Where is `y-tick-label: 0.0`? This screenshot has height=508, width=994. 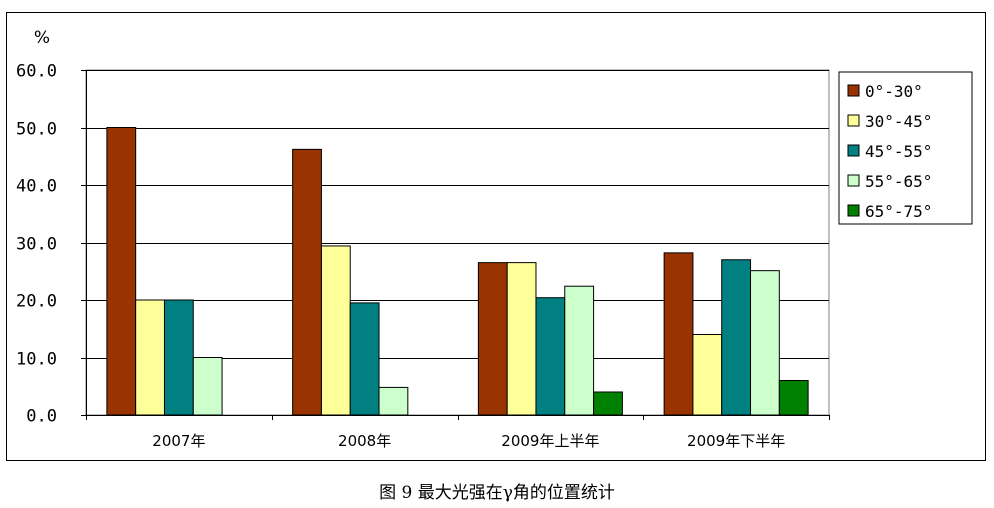 y-tick-label: 0.0 is located at coordinates (41, 417).